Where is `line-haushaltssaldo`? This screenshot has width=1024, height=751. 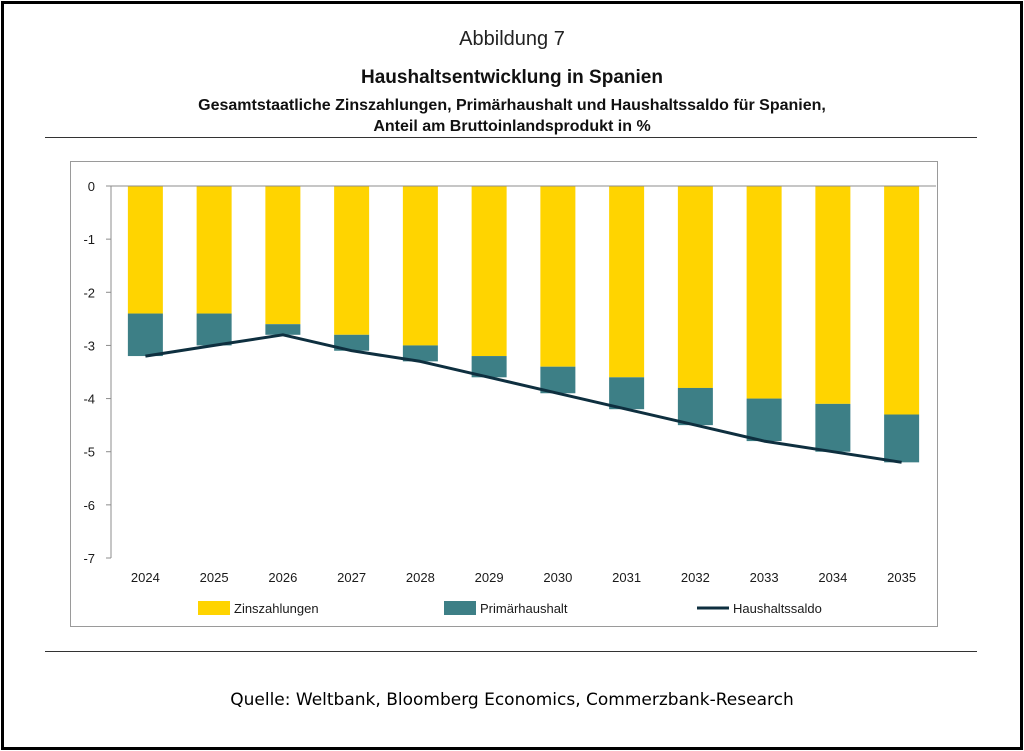 line-haushaltssaldo is located at coordinates (523, 398).